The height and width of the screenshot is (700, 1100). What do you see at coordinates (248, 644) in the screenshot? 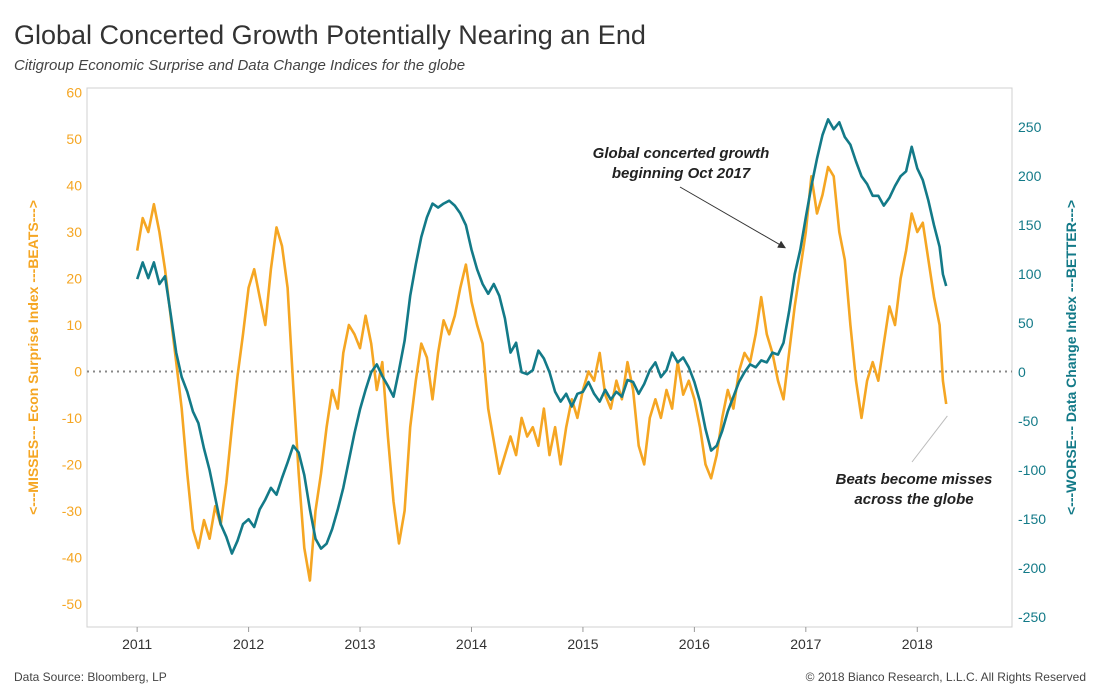
I see `x-tick-label: 2012` at bounding box center [248, 644].